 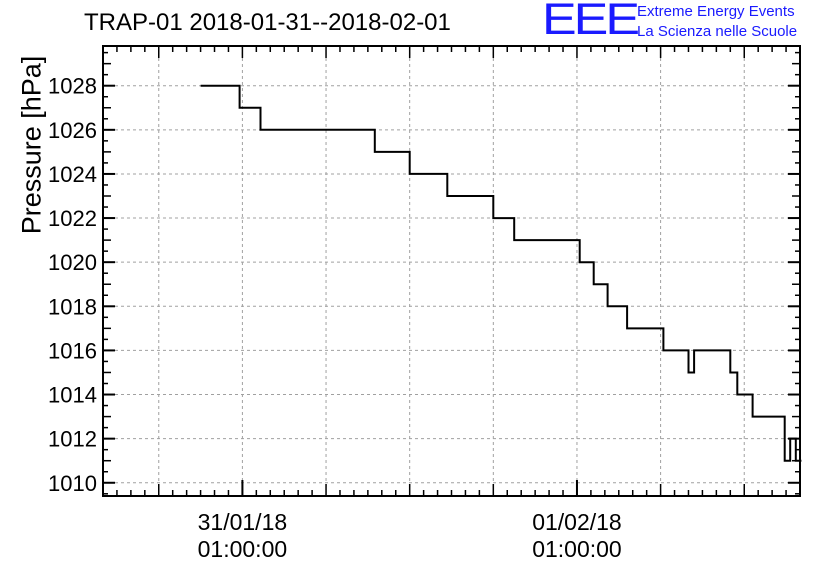 What do you see at coordinates (72, 86) in the screenshot?
I see `y-tick-label: 1028` at bounding box center [72, 86].